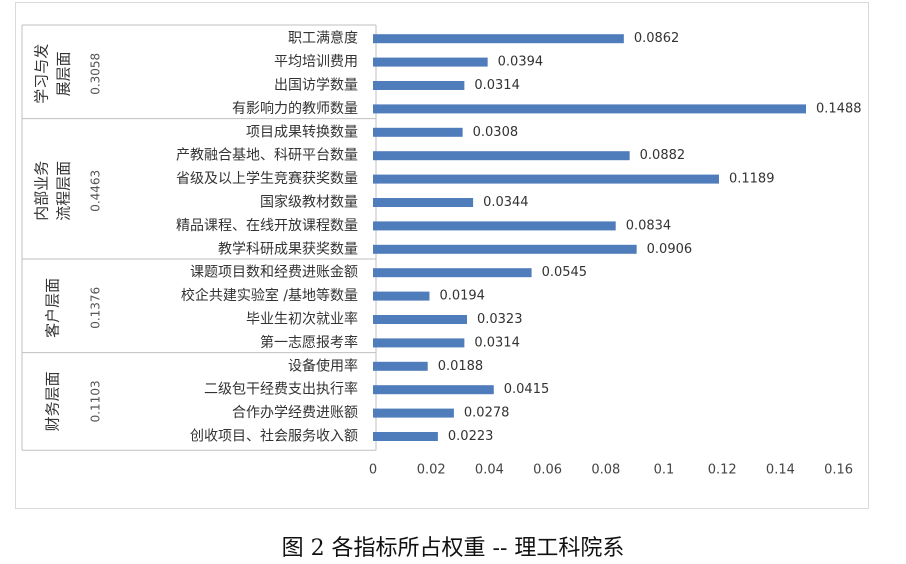 The image size is (906, 564). I want to click on category-label: 创收项目、社会服务收入额, so click(274, 437).